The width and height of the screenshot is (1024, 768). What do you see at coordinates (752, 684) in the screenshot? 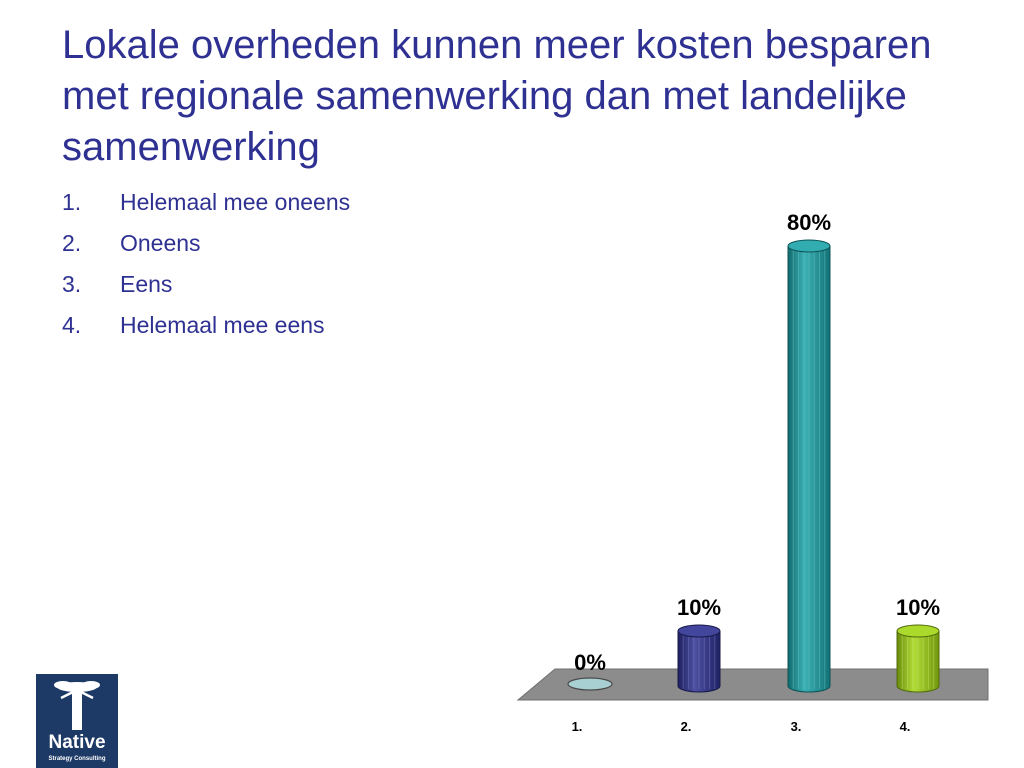
I see `chart-floor` at bounding box center [752, 684].